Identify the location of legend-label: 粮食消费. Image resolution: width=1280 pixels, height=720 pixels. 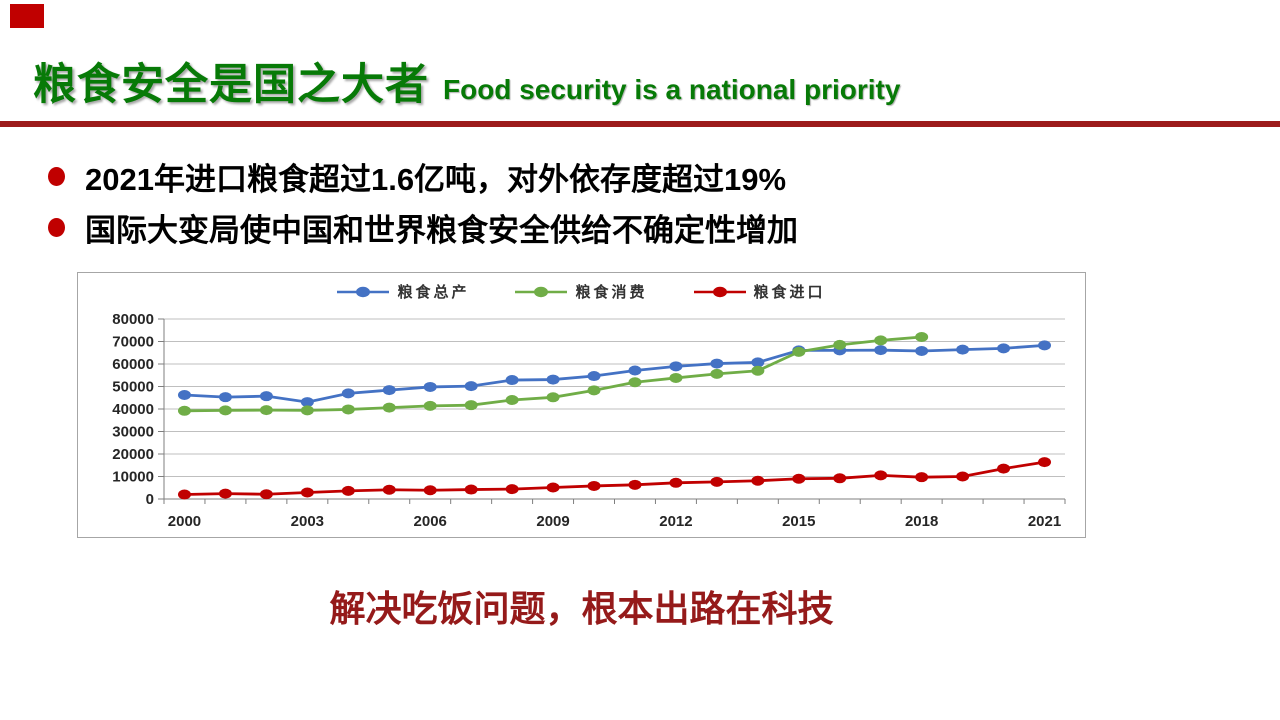
(611, 292).